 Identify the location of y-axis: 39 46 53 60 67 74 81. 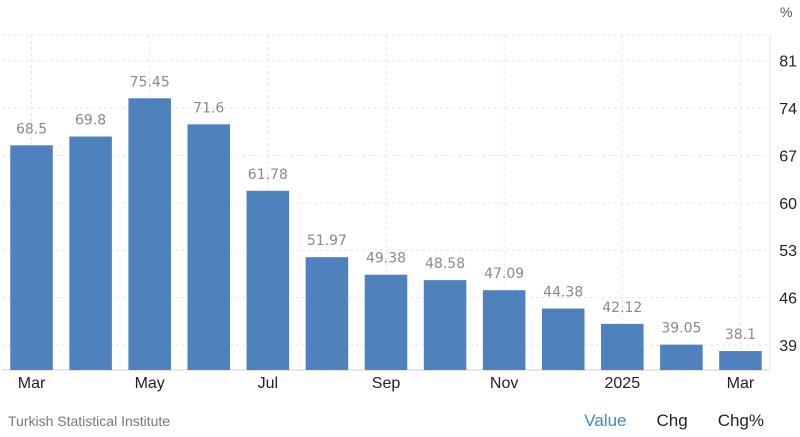
(788, 204).